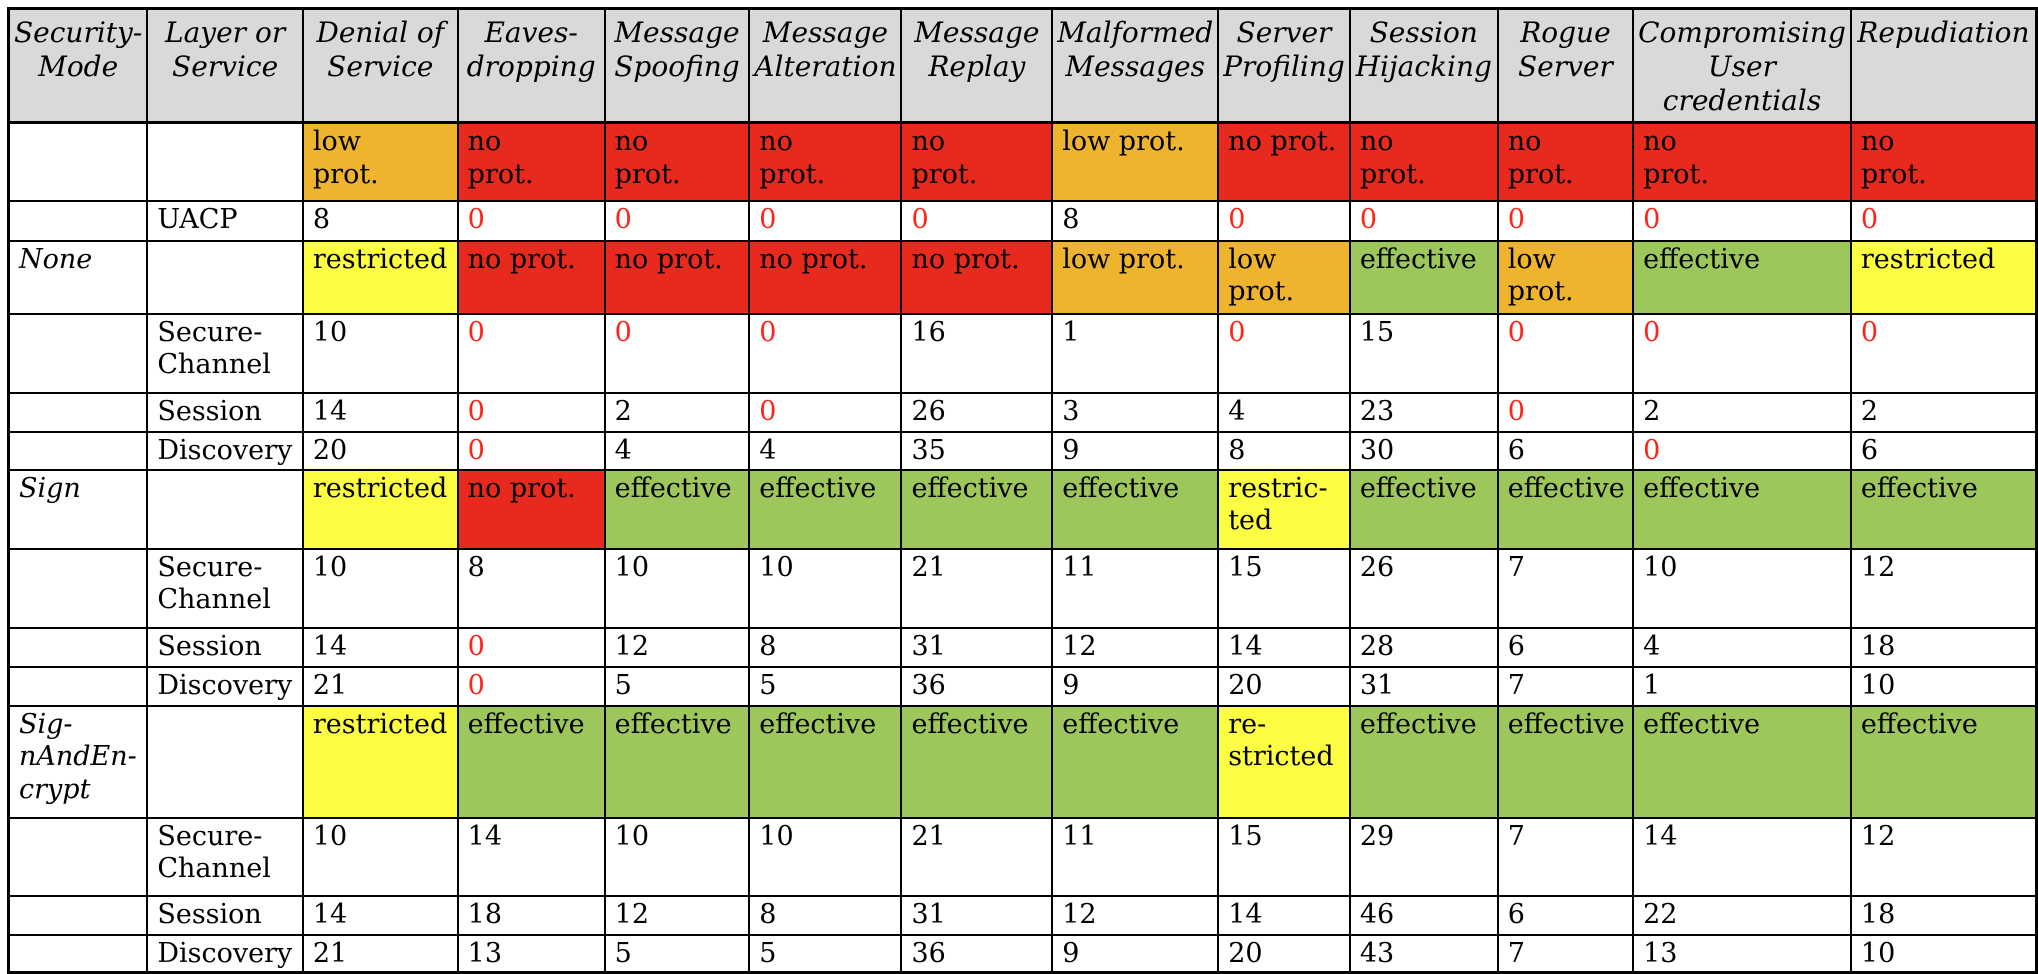 The image size is (2038, 974). Describe the element at coordinates (1022, 856) in the screenshot. I see `table-row: Secure- Channel 10 14 10 10 21 11 15 29 7 14 12` at that location.